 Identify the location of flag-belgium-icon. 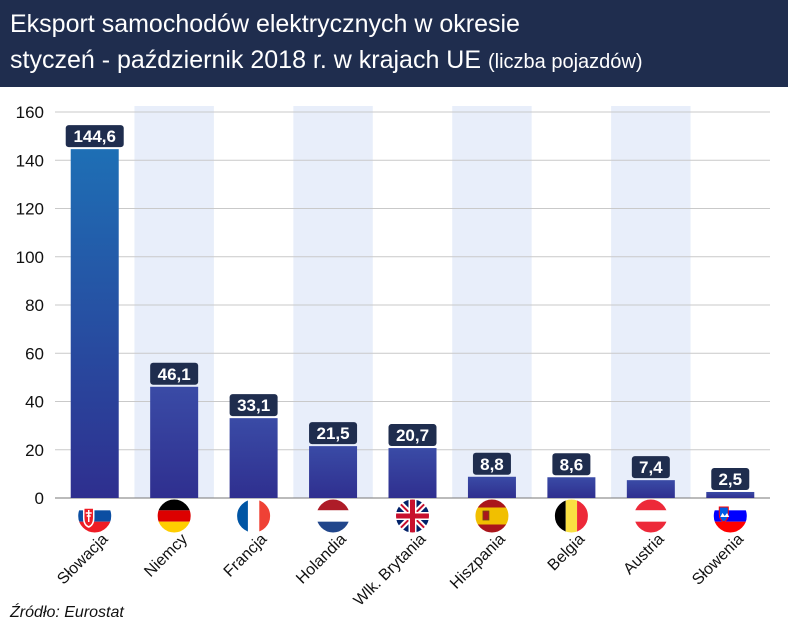
(571, 516).